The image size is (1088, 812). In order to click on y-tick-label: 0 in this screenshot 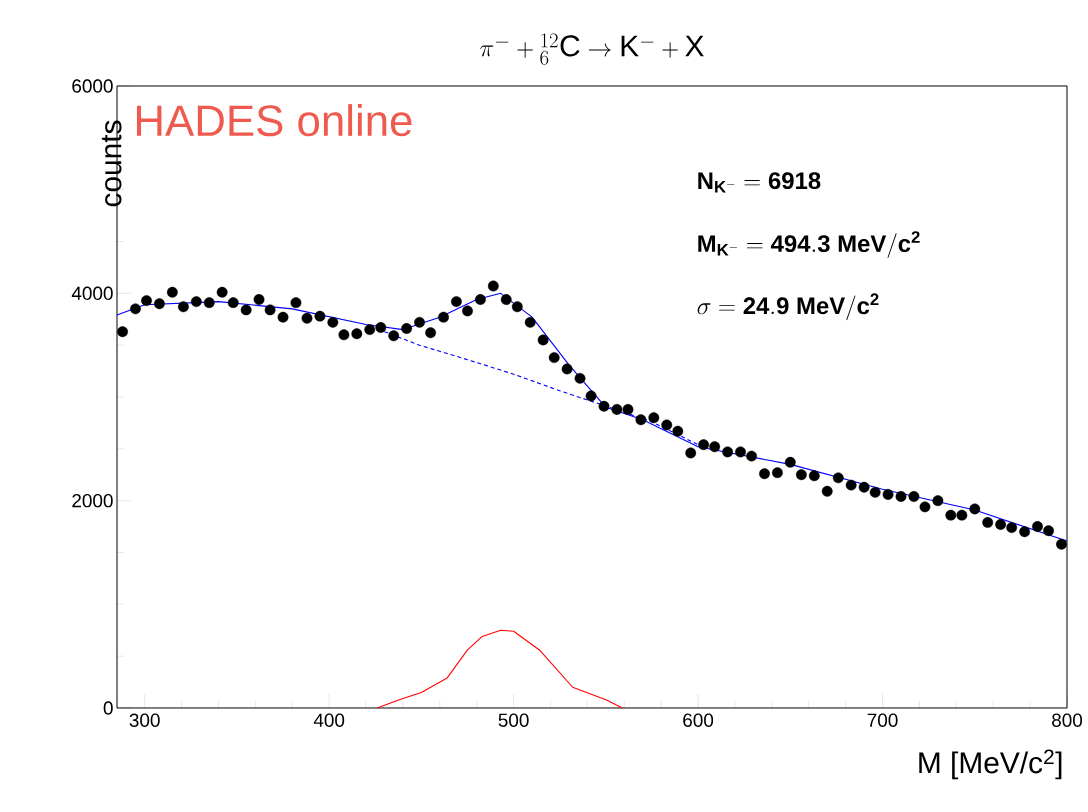, I will do `click(108, 708)`.